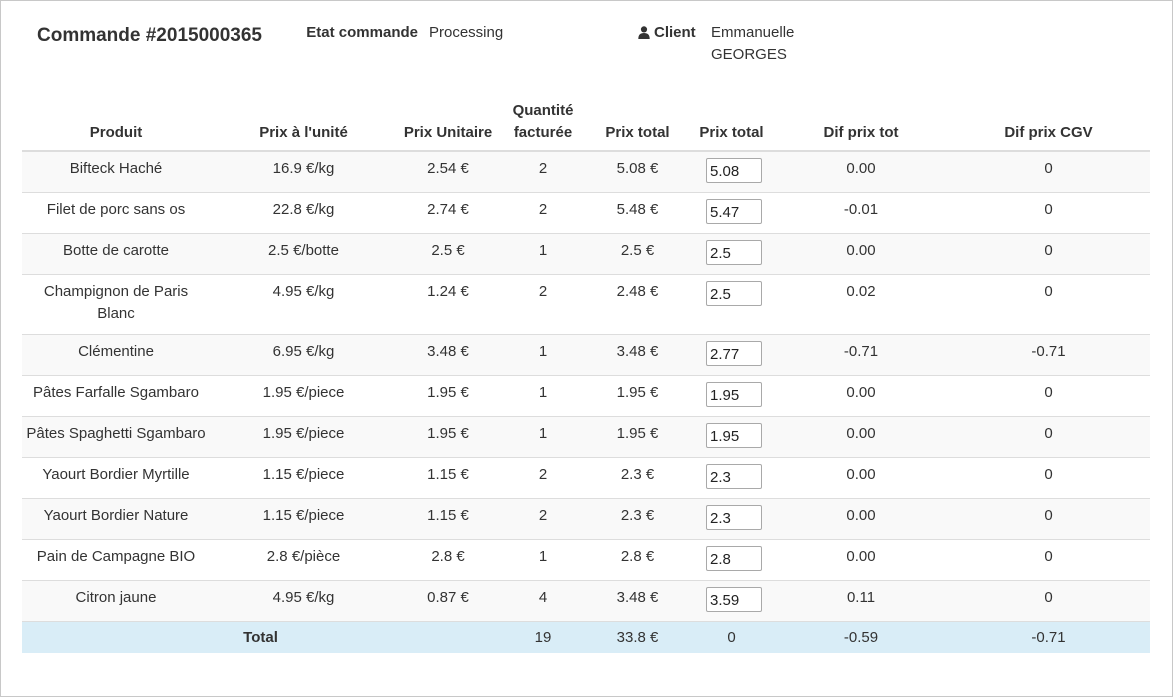 The image size is (1173, 697). What do you see at coordinates (303, 254) in the screenshot?
I see `cell-prix-unite: 2.5 €/botte` at bounding box center [303, 254].